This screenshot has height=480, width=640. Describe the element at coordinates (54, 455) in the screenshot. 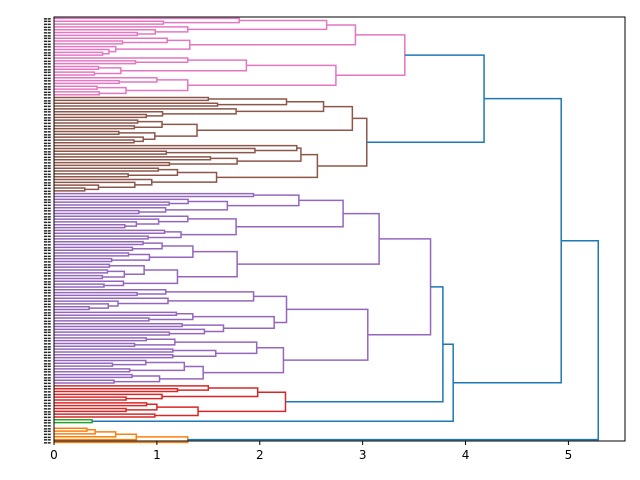

I see `x-tick-label: 0` at that location.